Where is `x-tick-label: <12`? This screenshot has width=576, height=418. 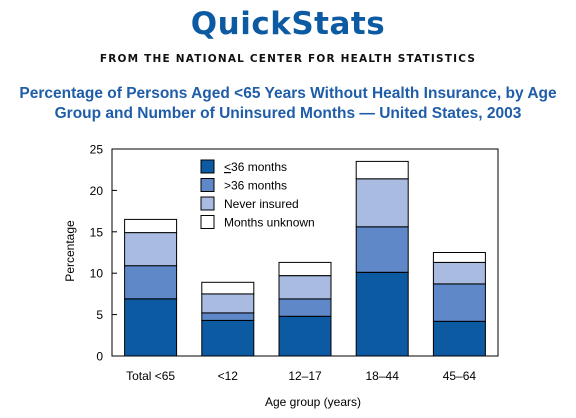
x-tick-label: <12 is located at coordinates (228, 376).